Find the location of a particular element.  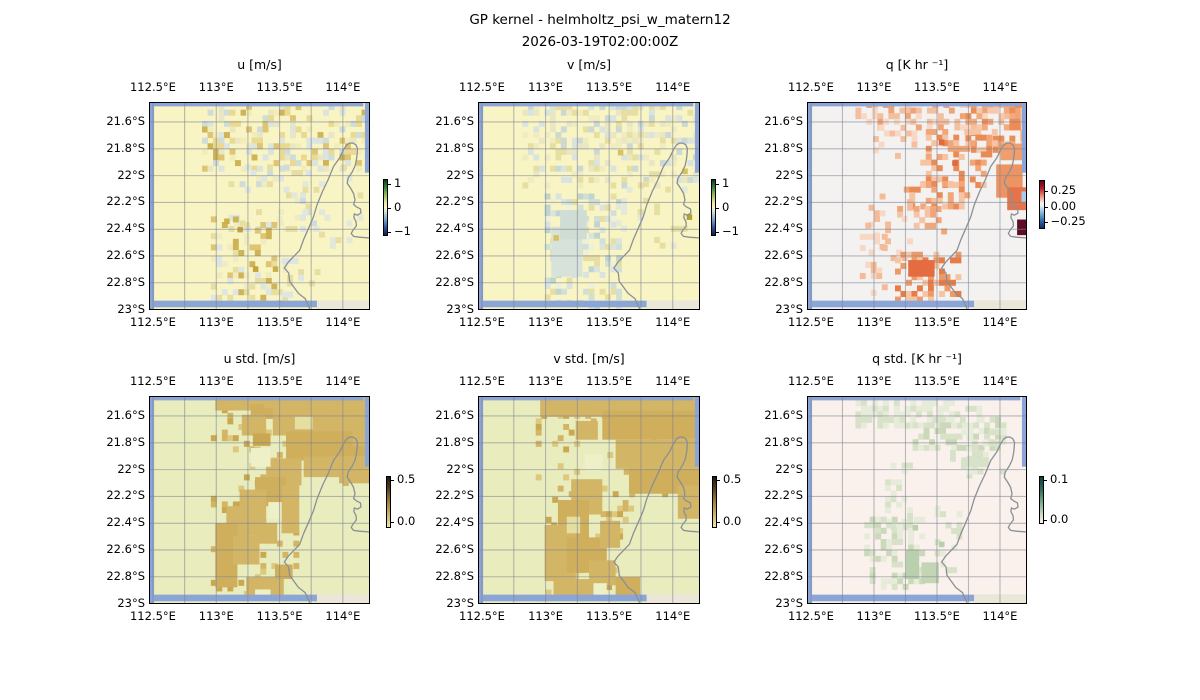

colorbar-v_std is located at coordinates (714, 502).